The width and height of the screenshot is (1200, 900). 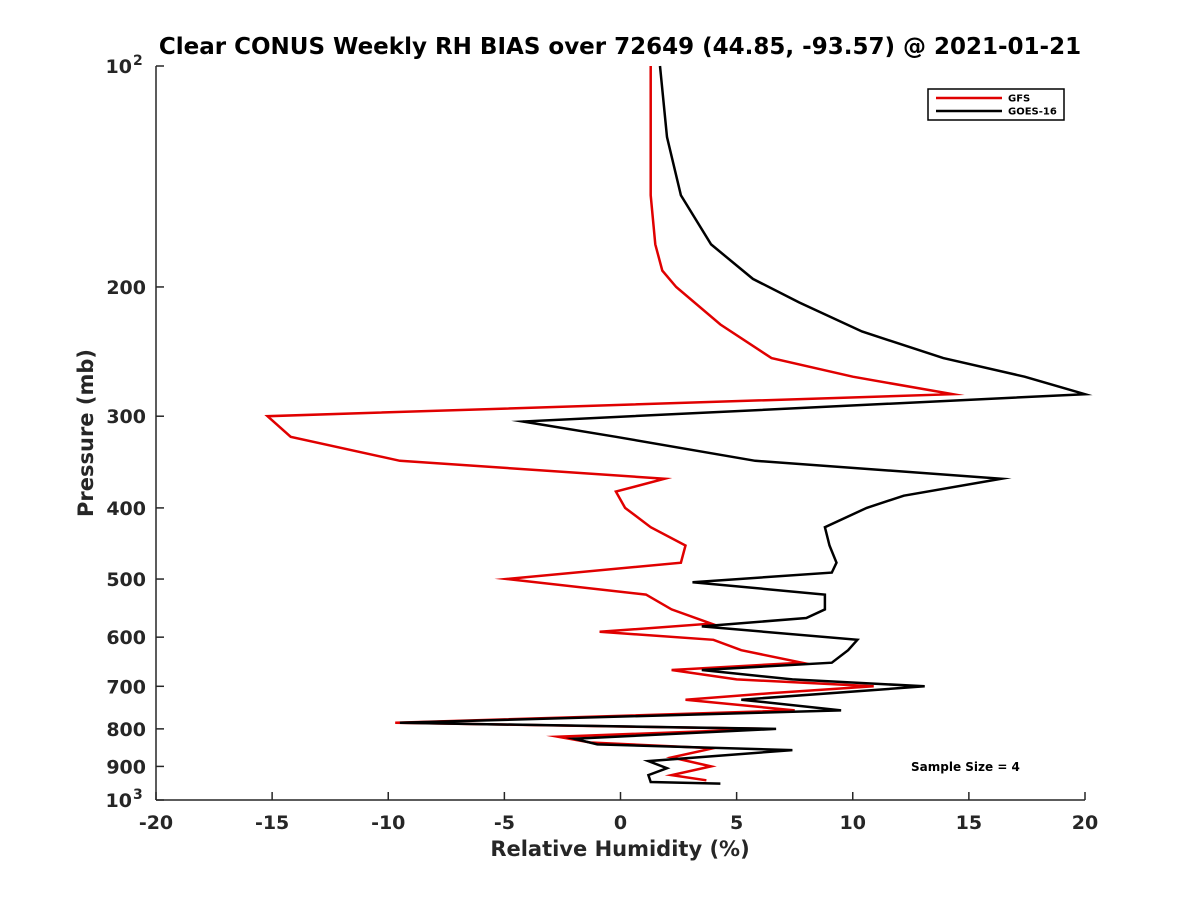 What do you see at coordinates (620, 823) in the screenshot?
I see `x-tick-label: 0` at bounding box center [620, 823].